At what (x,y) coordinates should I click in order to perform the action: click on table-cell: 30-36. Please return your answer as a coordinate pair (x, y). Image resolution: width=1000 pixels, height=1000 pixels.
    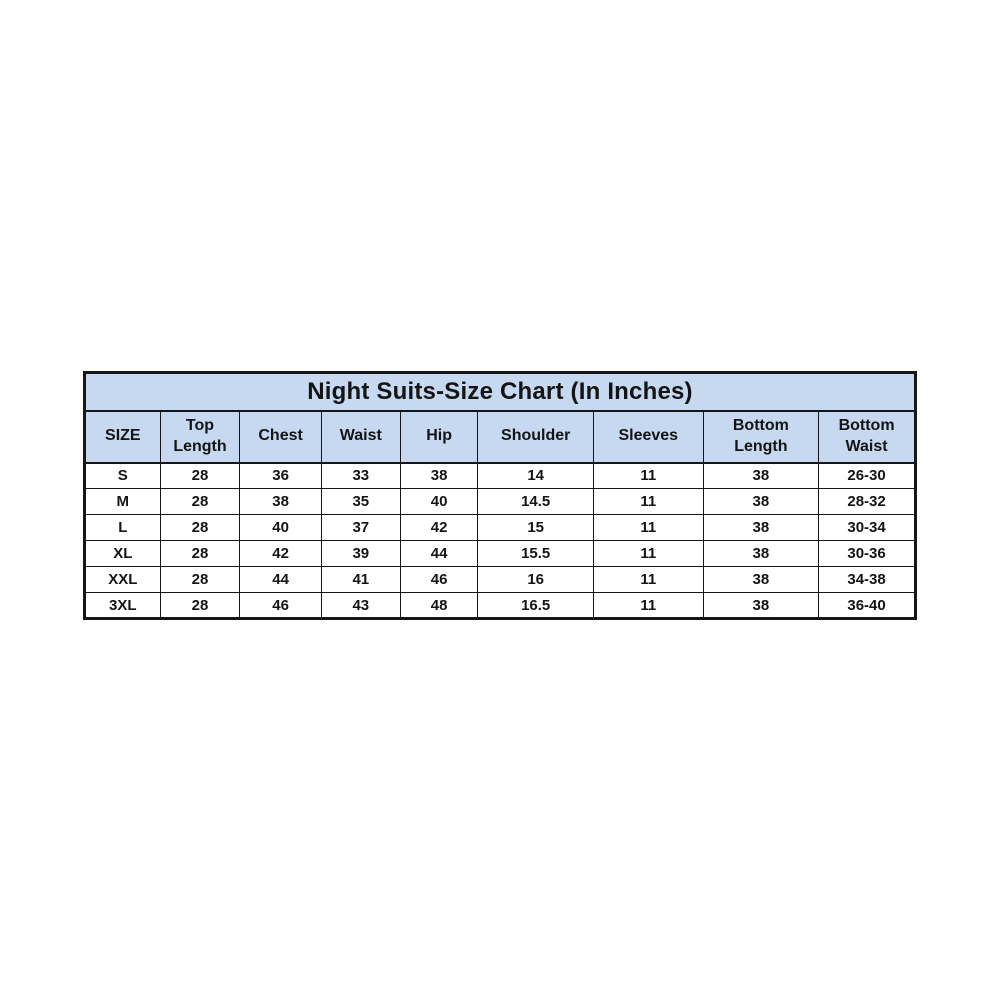
    Looking at the image, I should click on (867, 553).